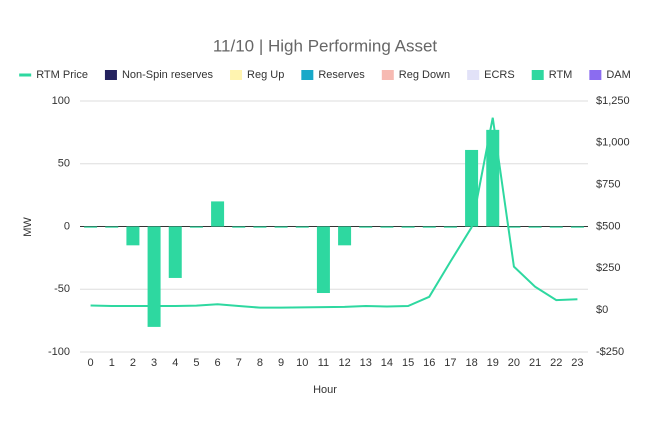 Image resolution: width=650 pixels, height=433 pixels. I want to click on x-tick-label: 8, so click(260, 363).